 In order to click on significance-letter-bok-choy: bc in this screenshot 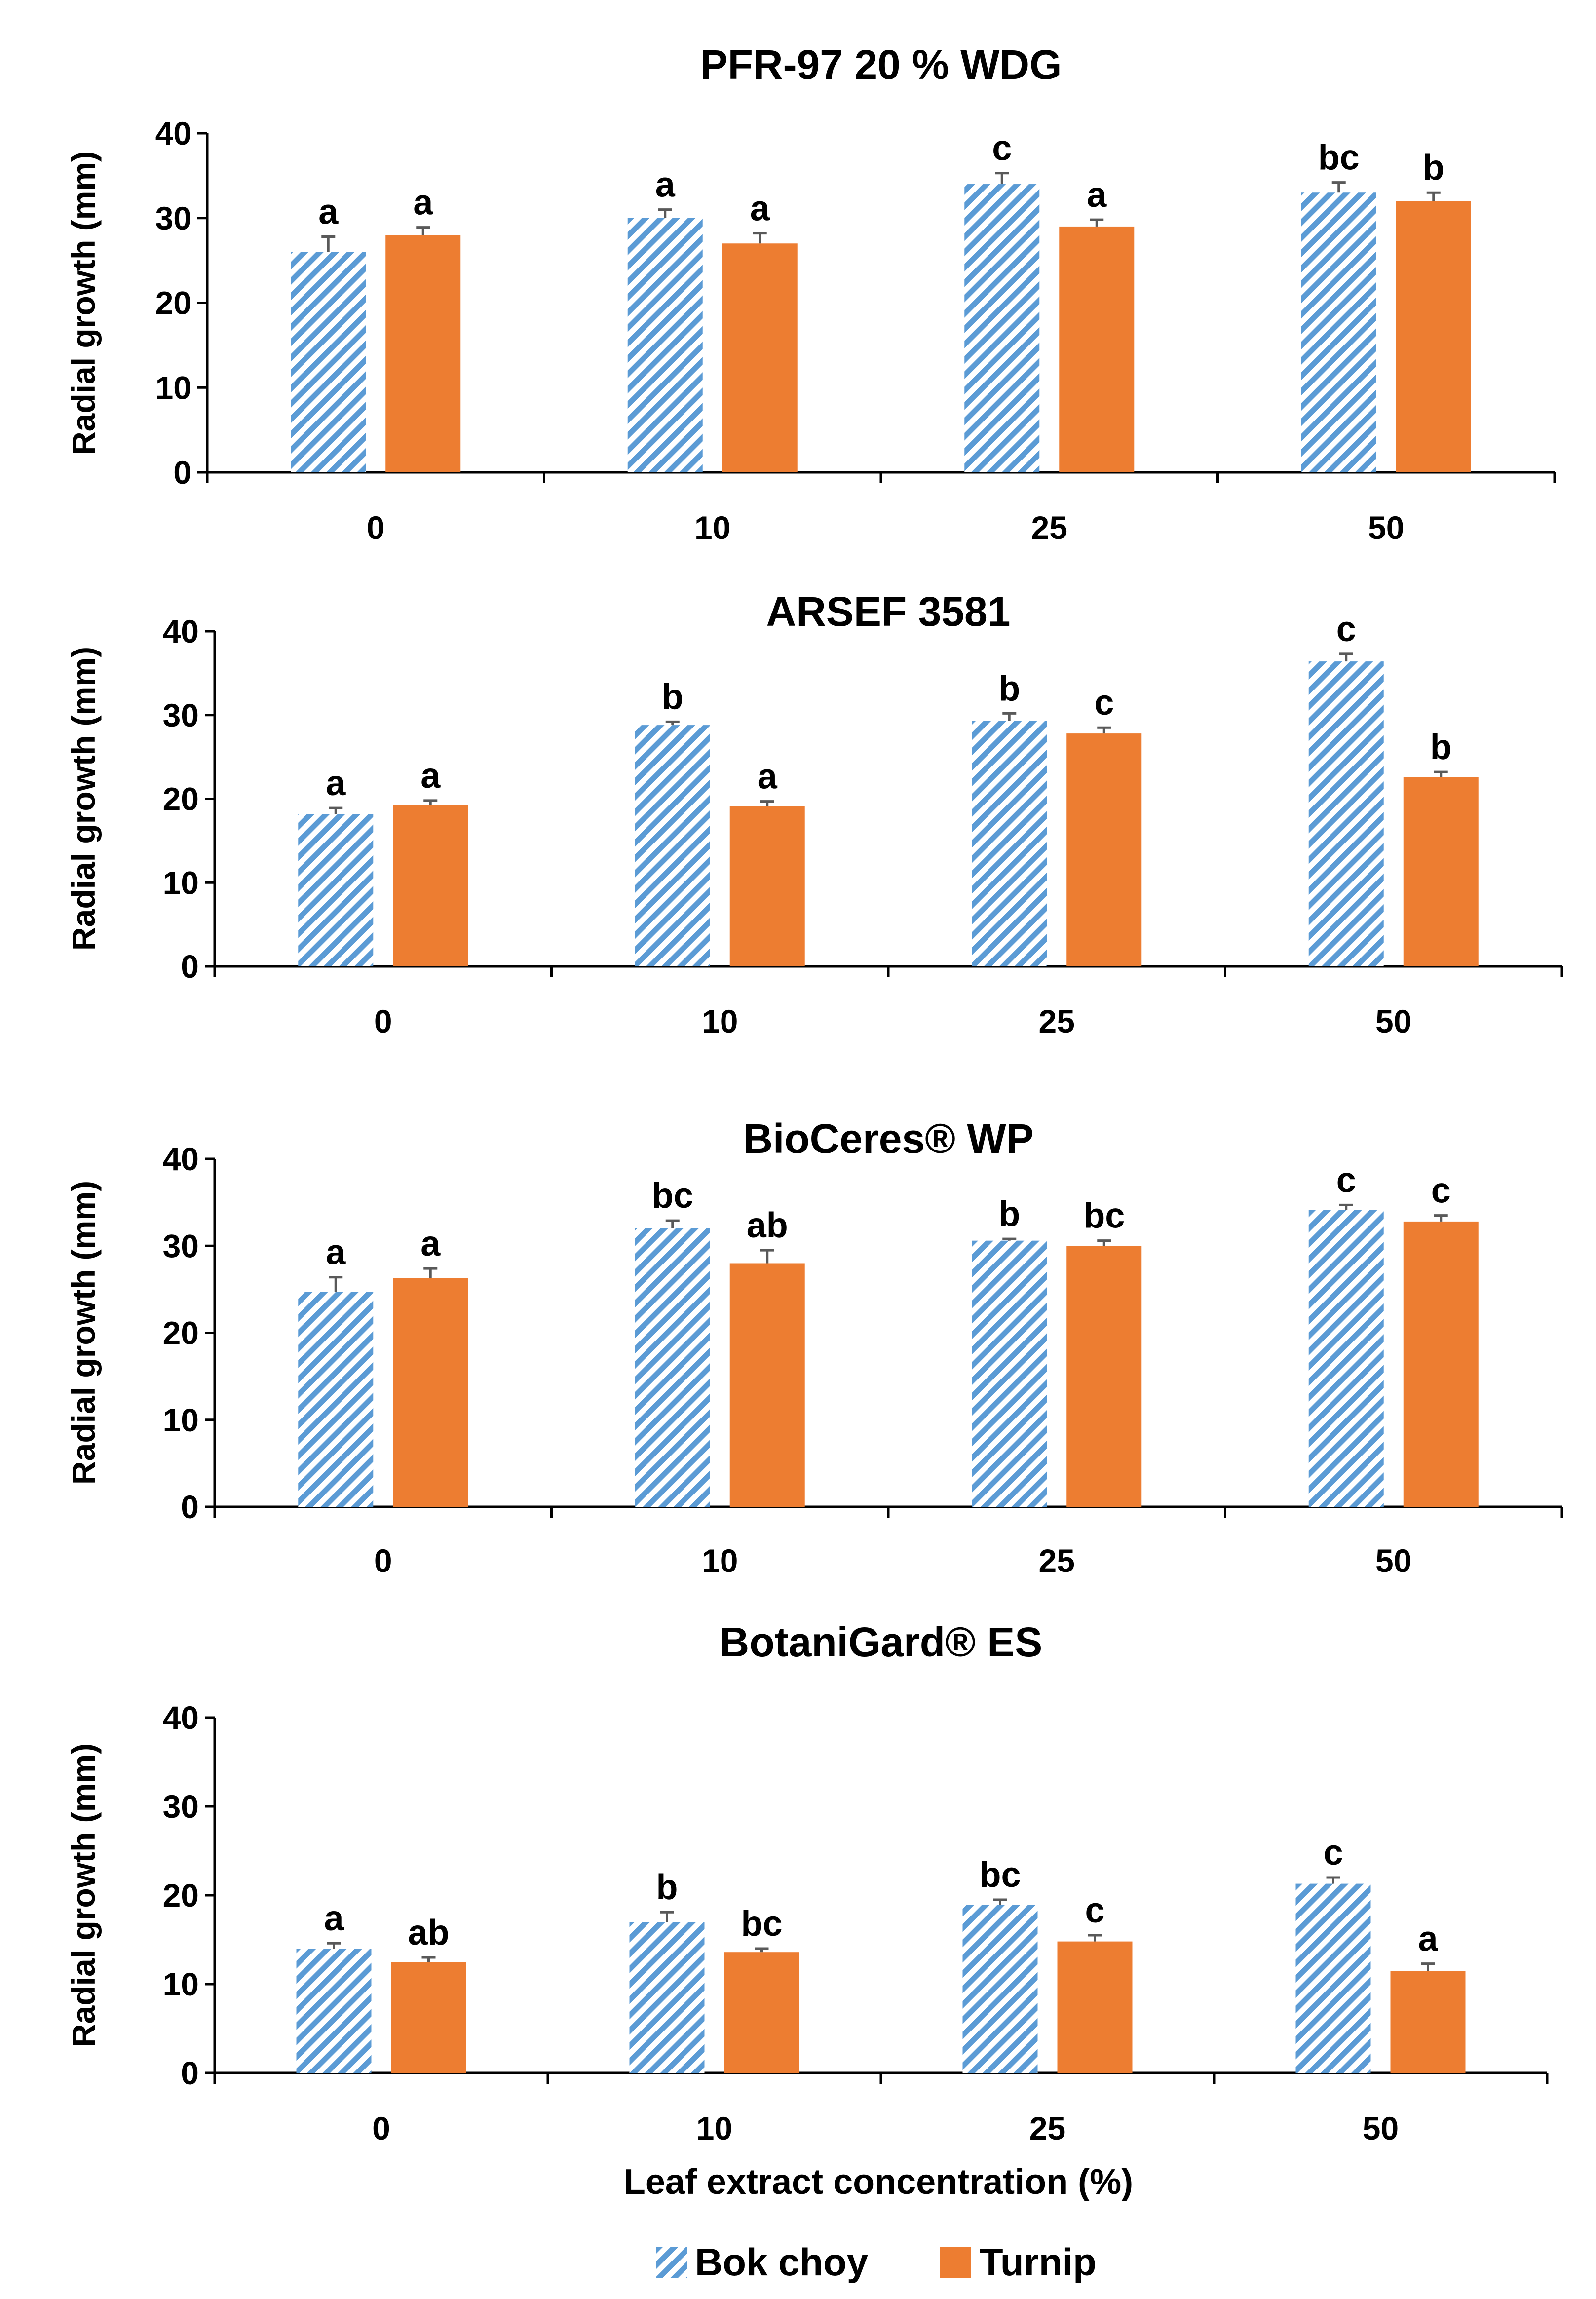, I will do `click(1000, 1875)`.